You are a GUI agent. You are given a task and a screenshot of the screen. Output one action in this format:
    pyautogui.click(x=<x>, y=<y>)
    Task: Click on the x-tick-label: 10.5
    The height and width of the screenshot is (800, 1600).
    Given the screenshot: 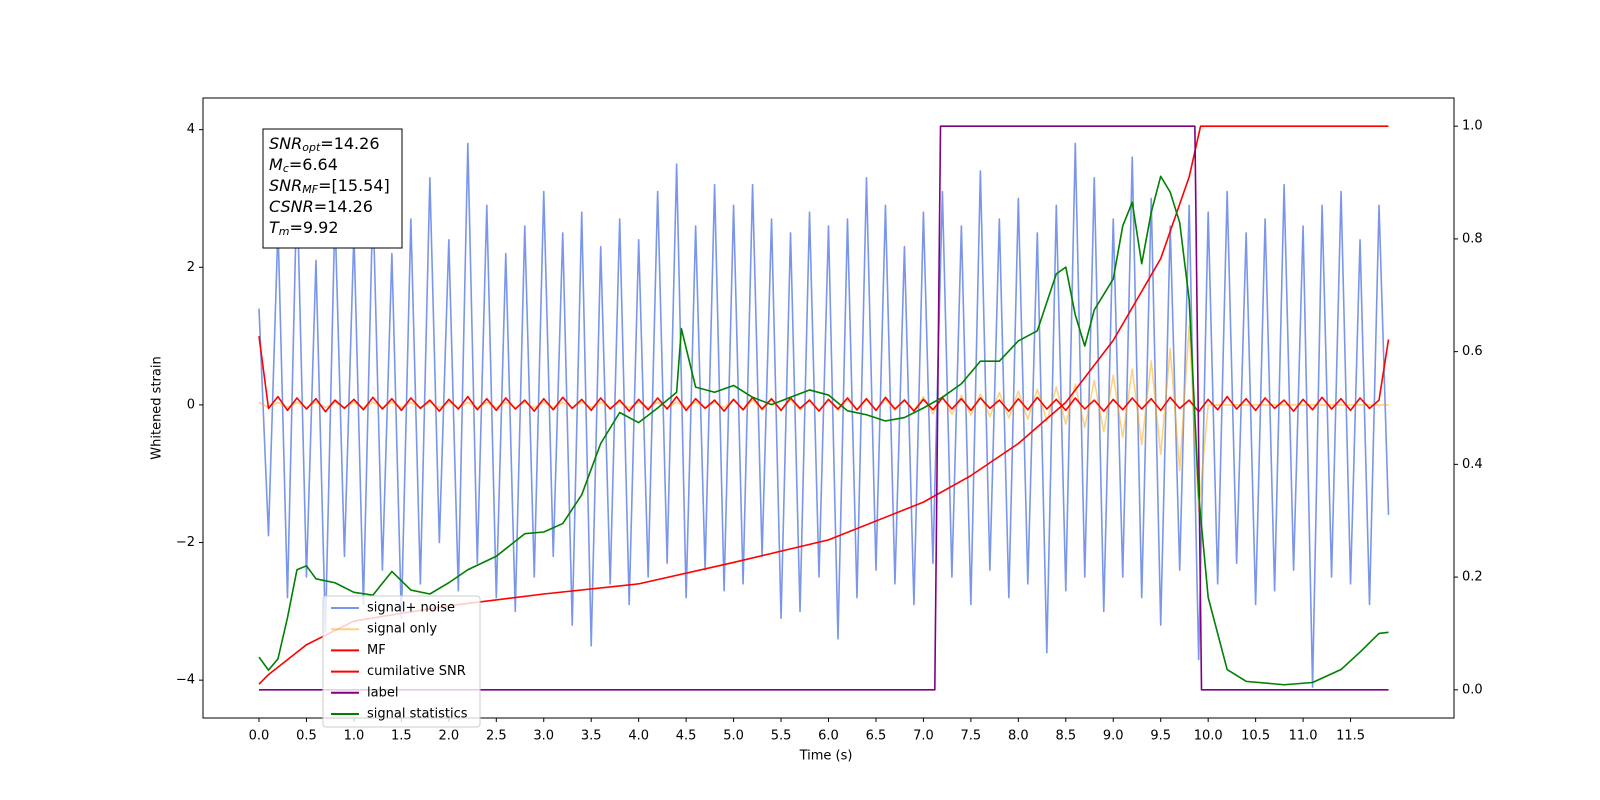 What is the action you would take?
    pyautogui.click(x=1255, y=736)
    